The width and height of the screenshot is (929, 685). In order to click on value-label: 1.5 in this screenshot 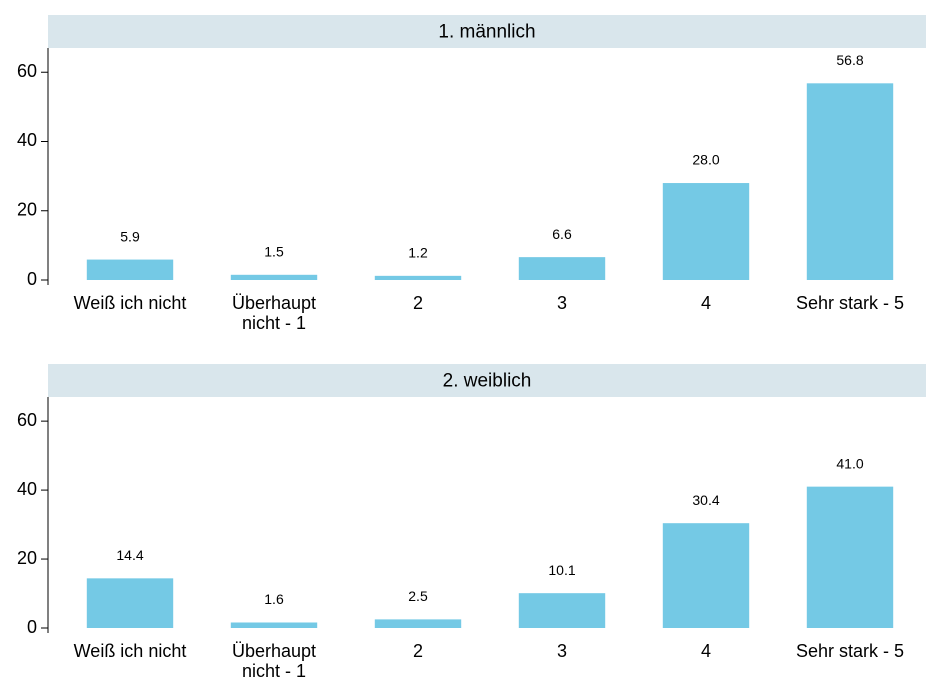, I will do `click(274, 252)`.